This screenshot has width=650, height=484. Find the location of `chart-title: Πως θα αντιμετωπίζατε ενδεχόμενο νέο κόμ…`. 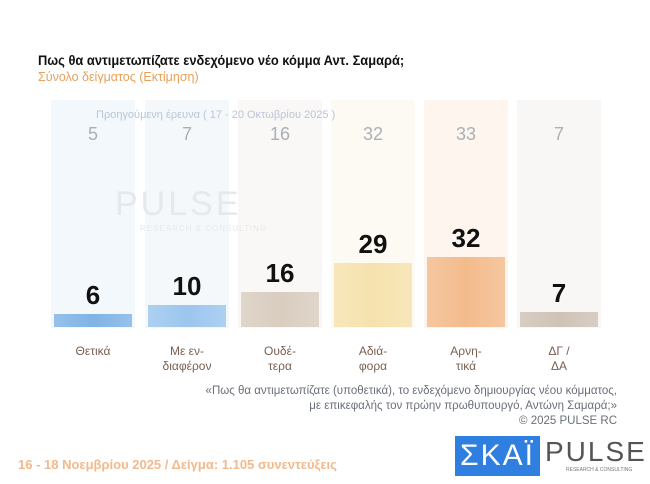

chart-title: Πως θα αντιμετωπίζατε ενδεχόμενο νέο κόμ… is located at coordinates (221, 60).